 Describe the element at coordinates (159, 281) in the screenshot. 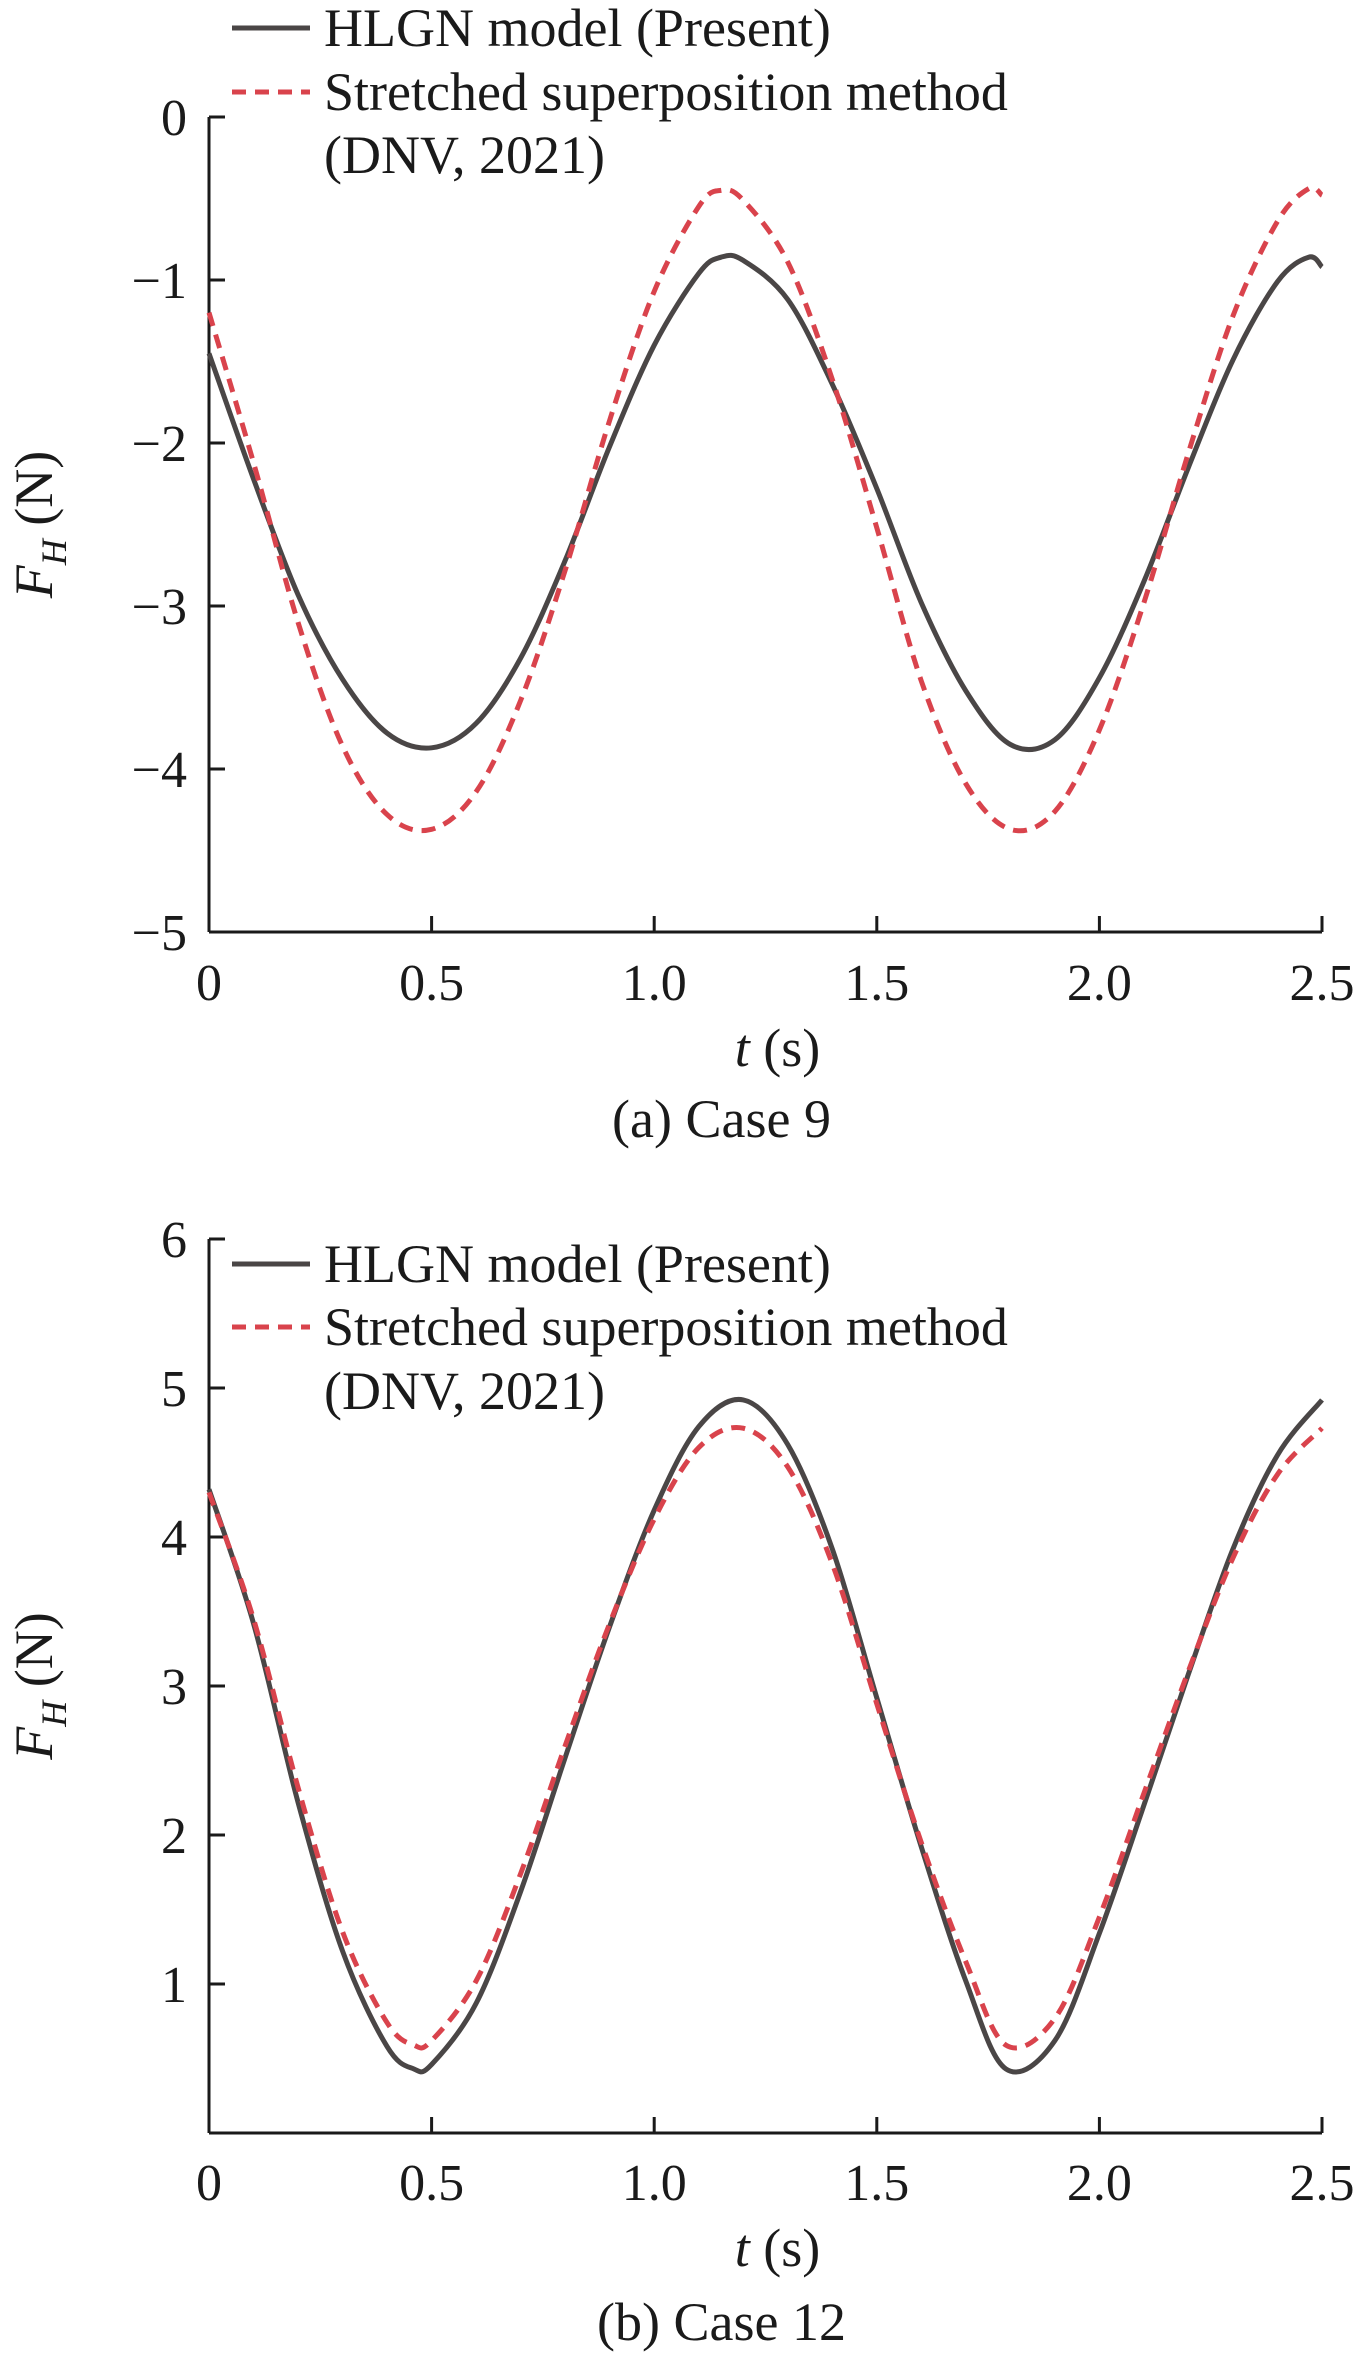

I see `y-tick-label: −1` at that location.